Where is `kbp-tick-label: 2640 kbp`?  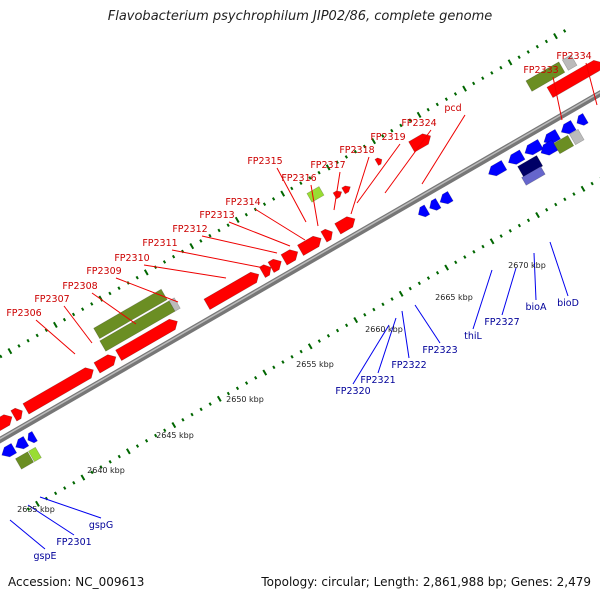
kbp-tick-label: 2640 kbp is located at coordinates (106, 470).